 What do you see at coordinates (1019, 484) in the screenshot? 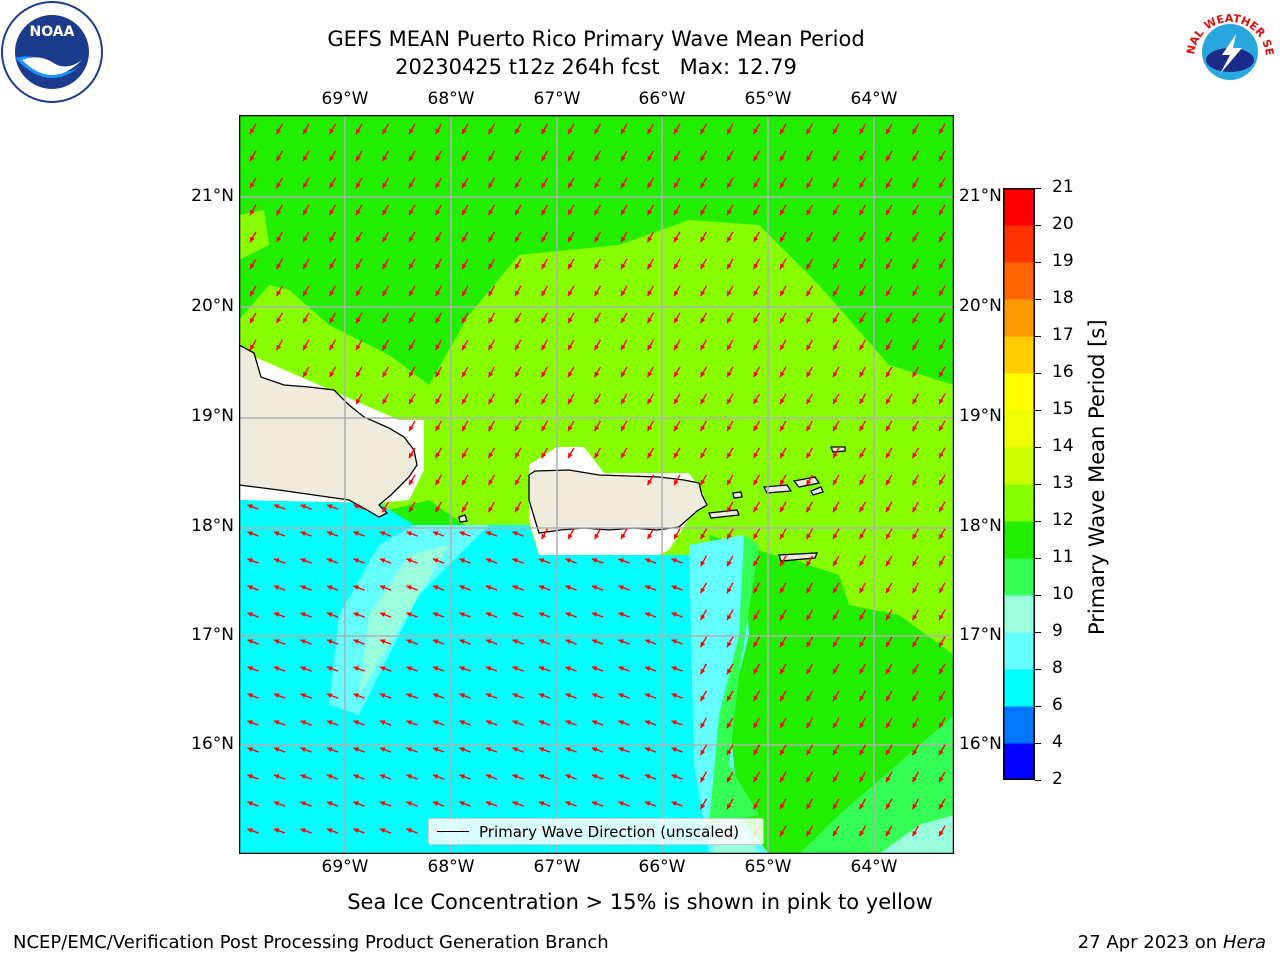
I see `colorbar` at bounding box center [1019, 484].